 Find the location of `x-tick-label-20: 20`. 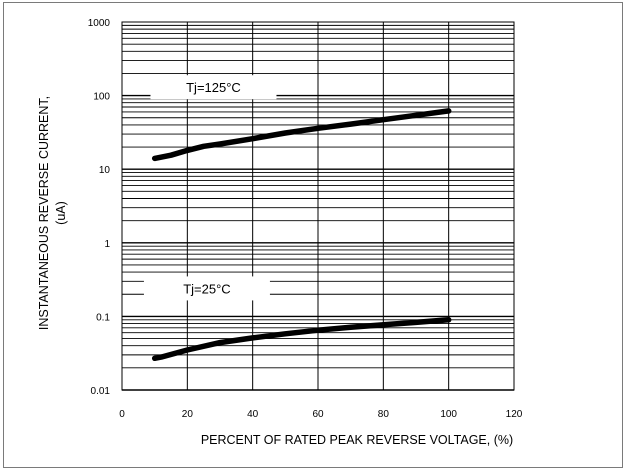

x-tick-label-20: 20 is located at coordinates (188, 414).